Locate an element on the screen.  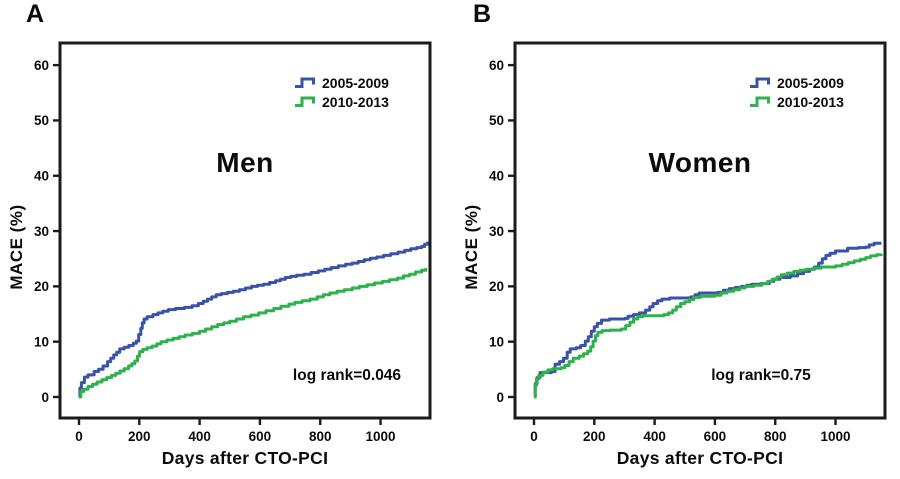
chart-title-men: Men is located at coordinates (245, 162).